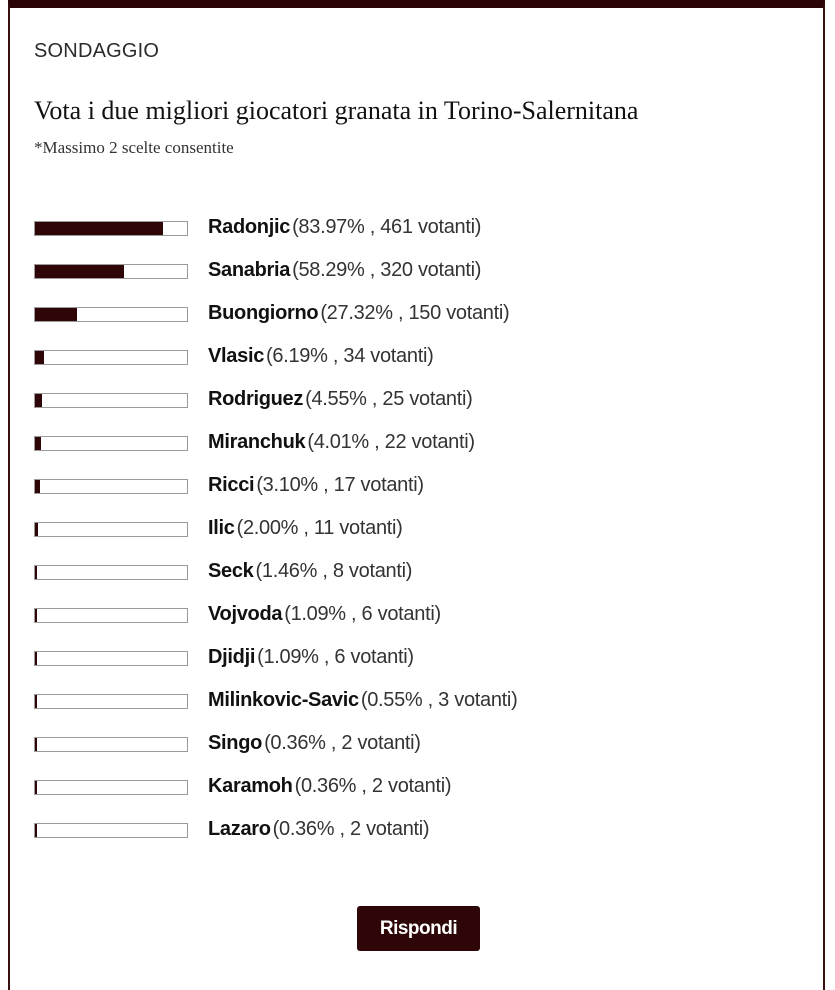 Image resolution: width=835 pixels, height=990 pixels. What do you see at coordinates (256, 399) in the screenshot?
I see `option-name: Rodriguez` at bounding box center [256, 399].